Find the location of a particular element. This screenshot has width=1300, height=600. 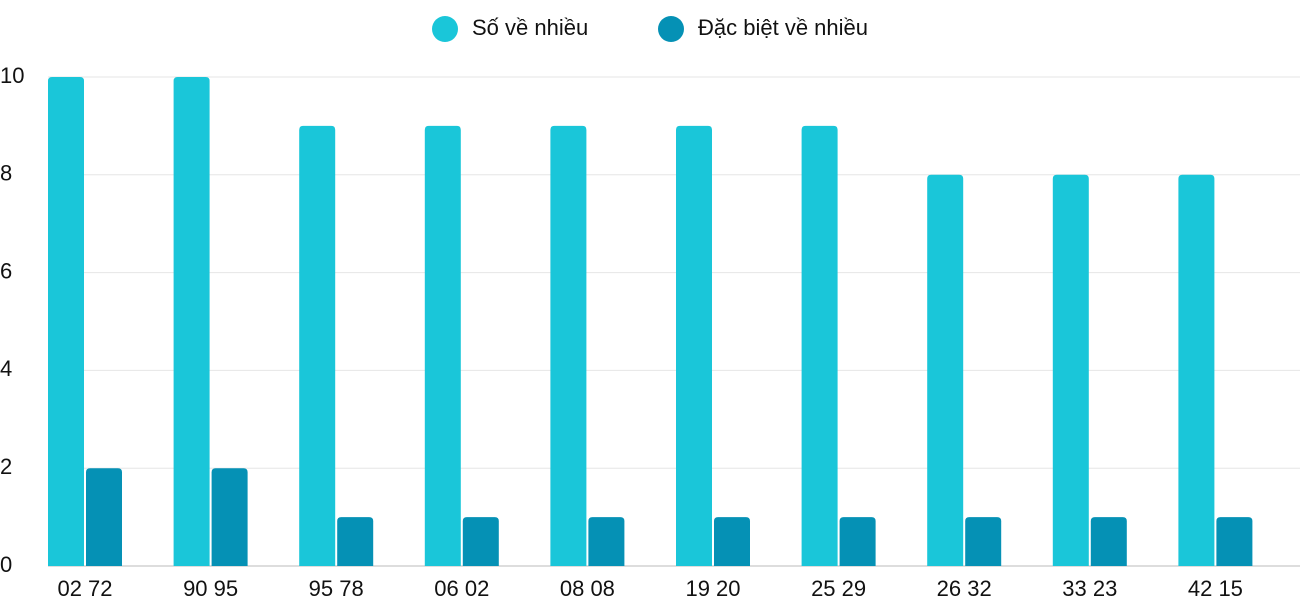

x-tick-label: 33 23 is located at coordinates (1089, 588).